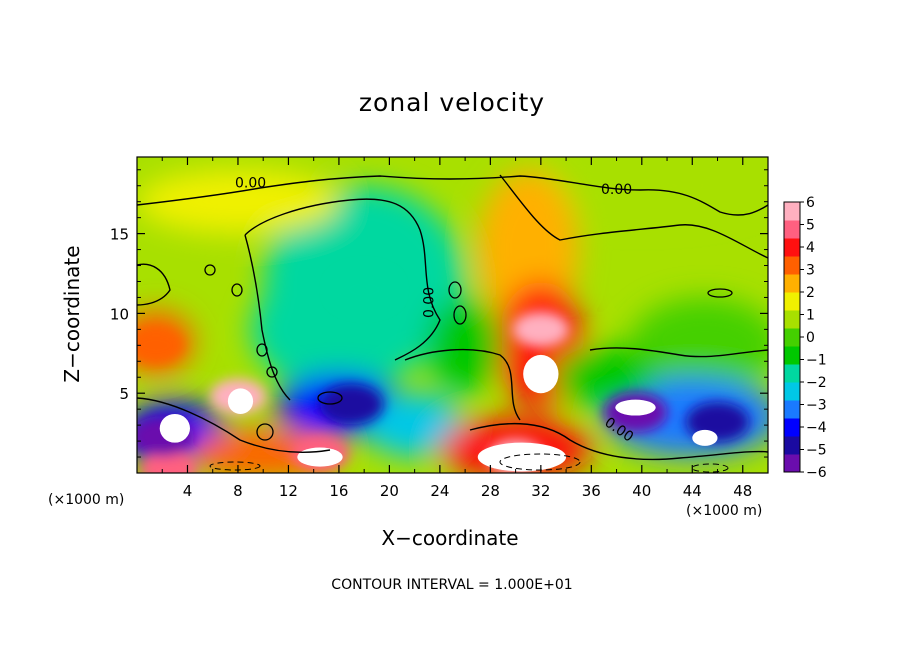  I want to click on x-tick-label: 28, so click(490, 491).